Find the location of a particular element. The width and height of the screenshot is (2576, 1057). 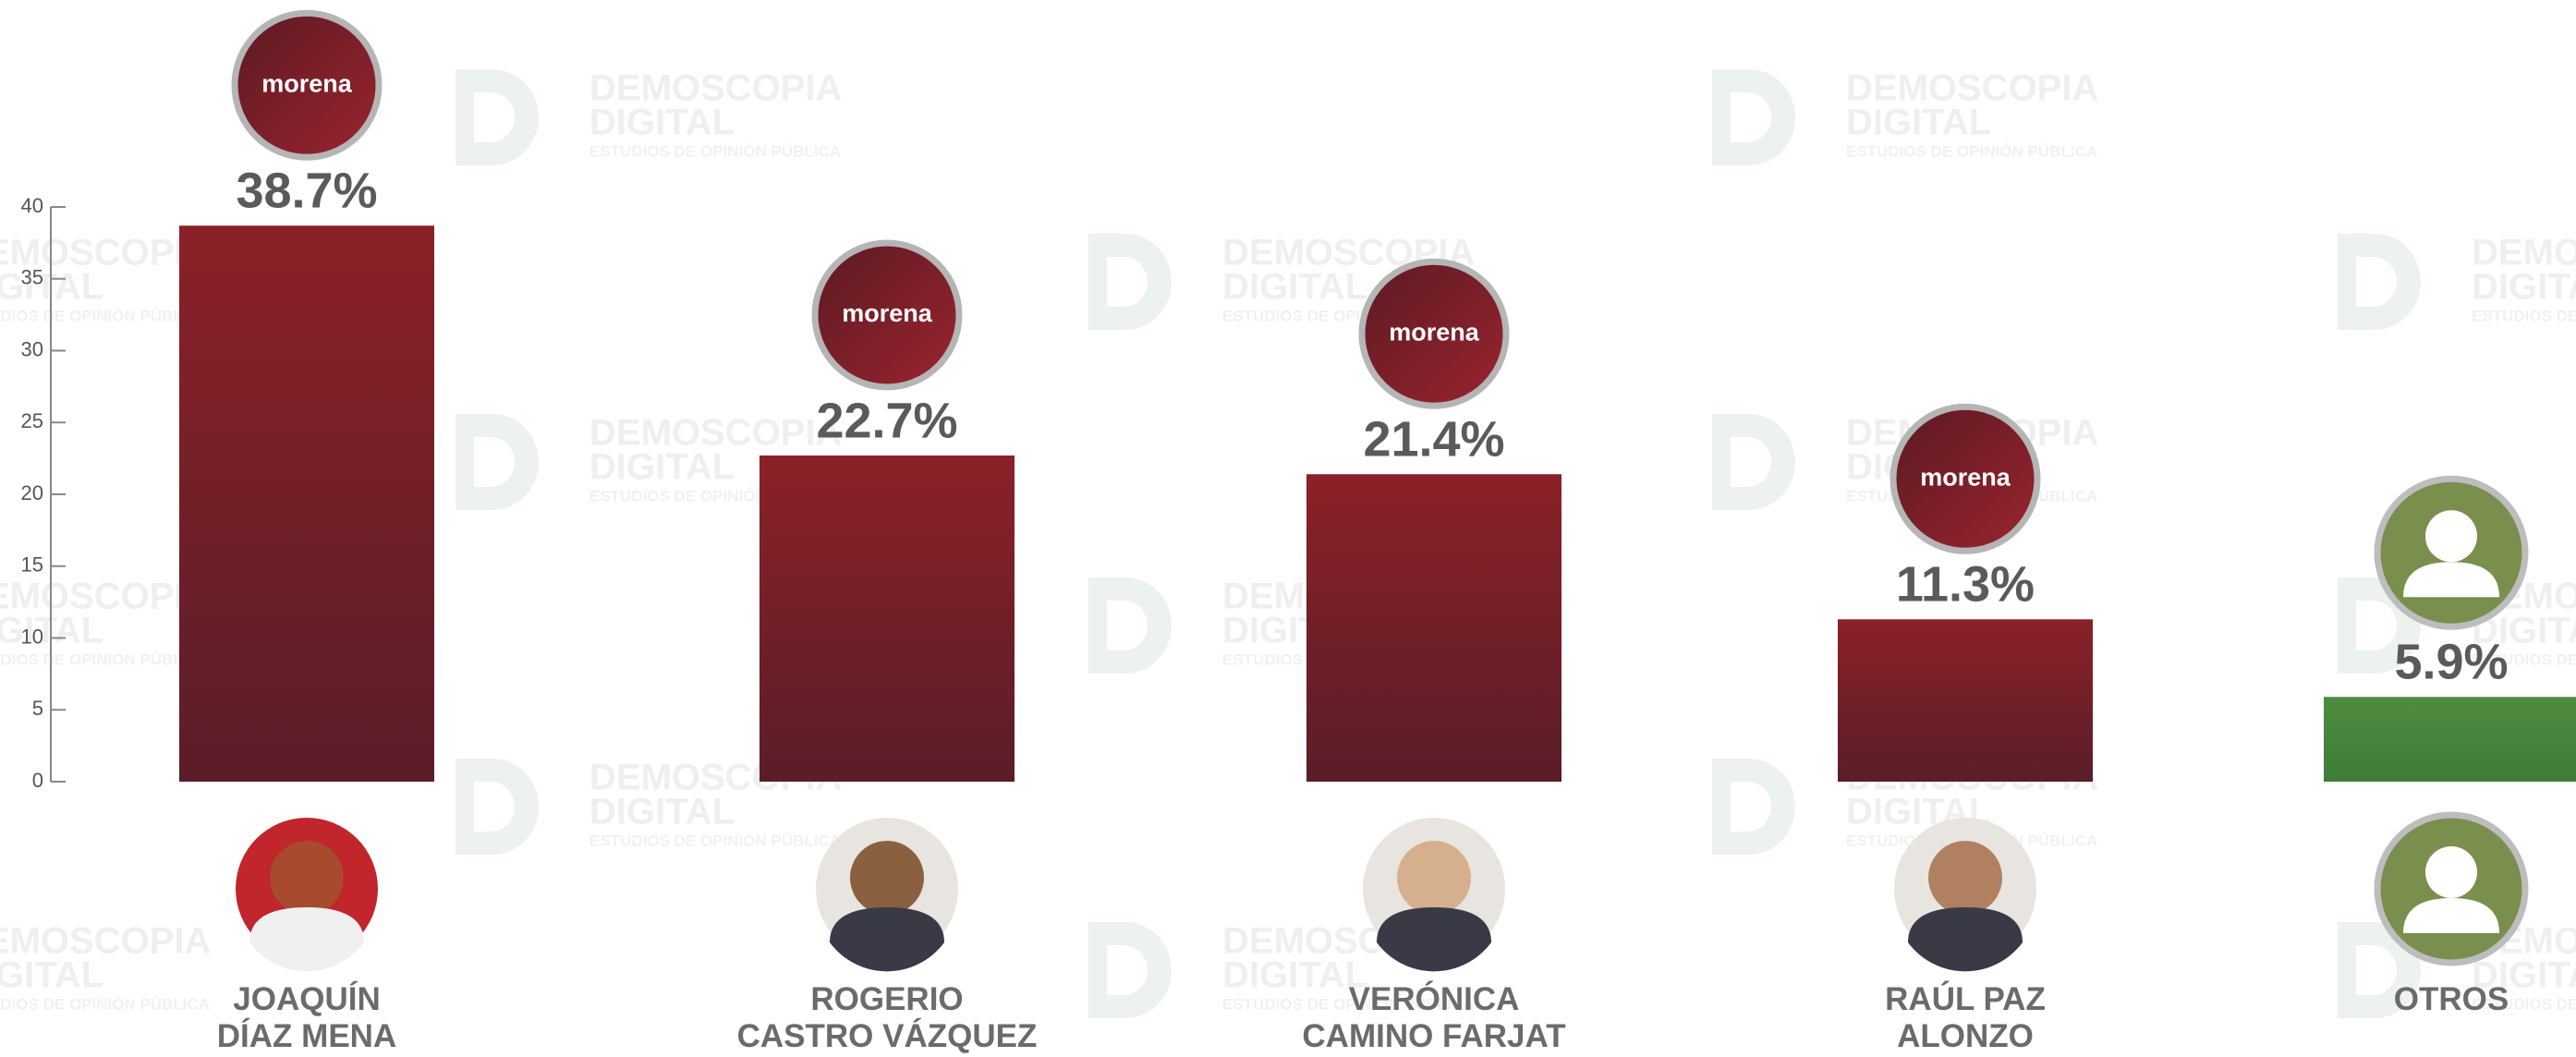

y-tick-label: 40 is located at coordinates (32, 206).